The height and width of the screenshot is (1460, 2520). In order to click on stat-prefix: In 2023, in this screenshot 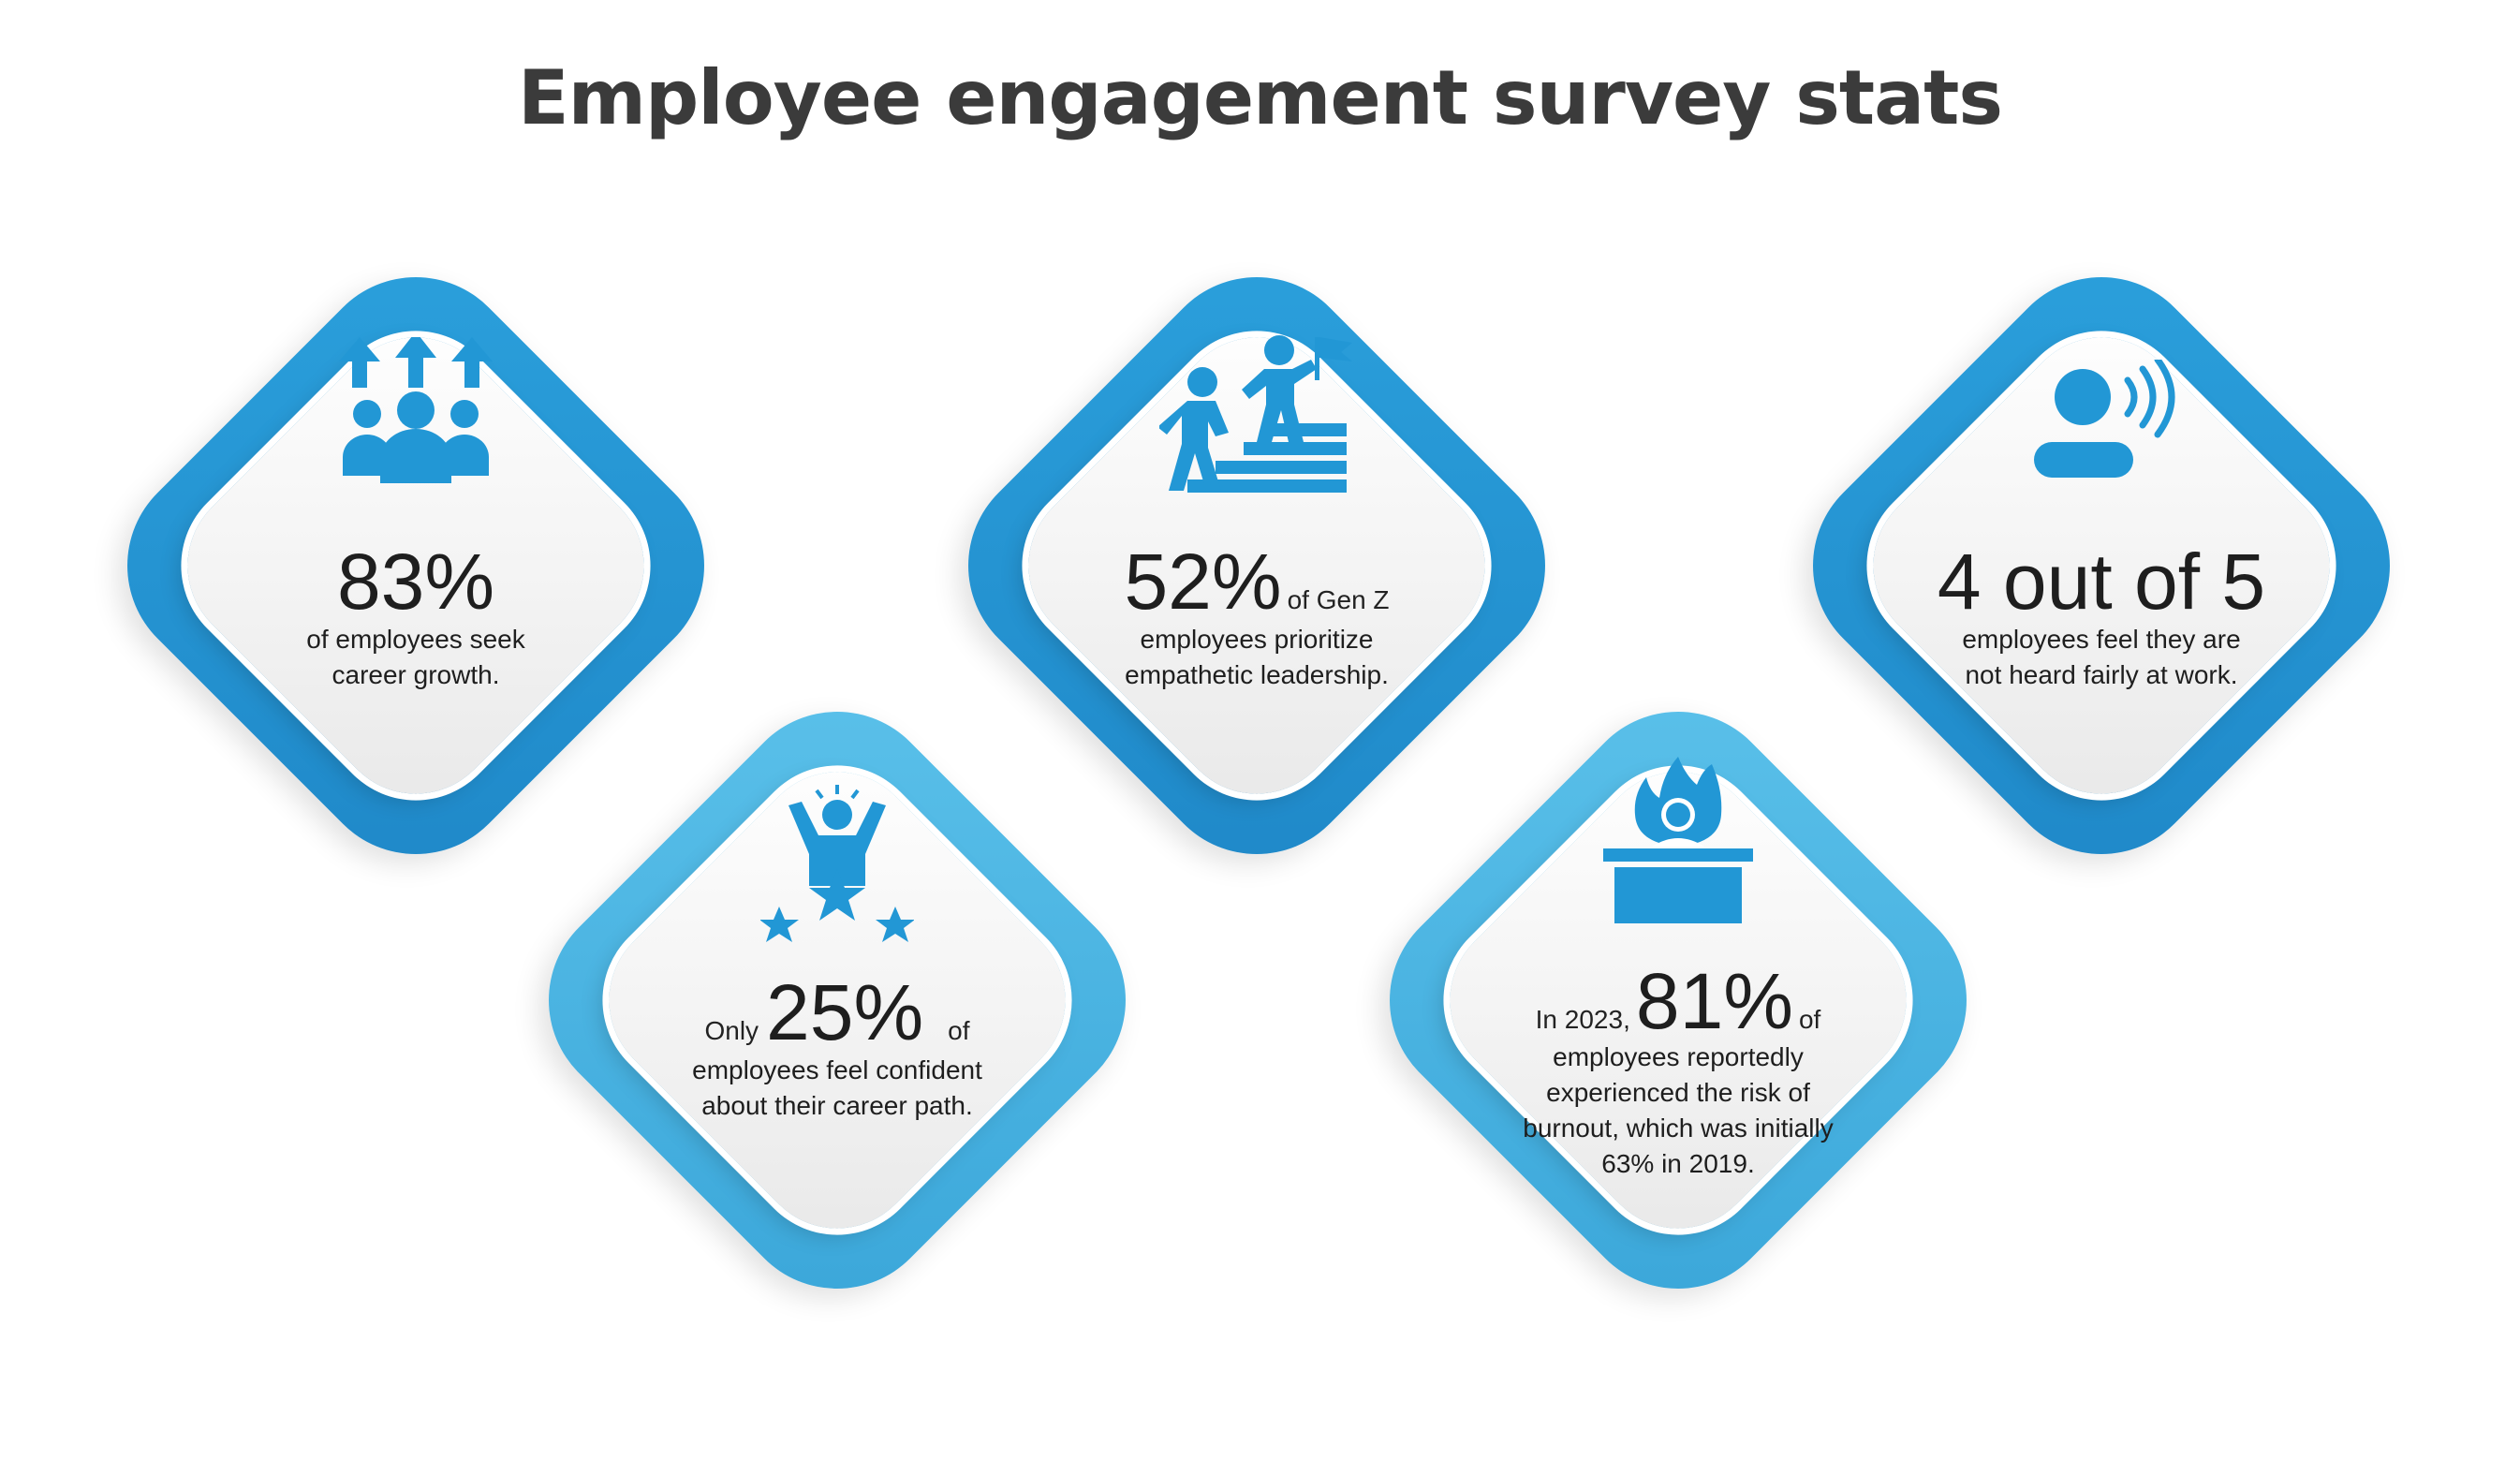, I will do `click(1582, 1019)`.